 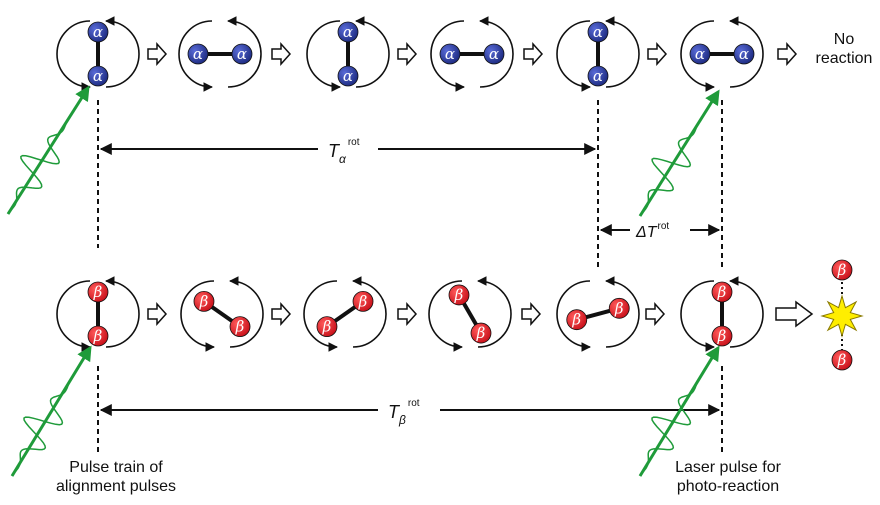 I want to click on reaction-arrow-icon, so click(x=794, y=314).